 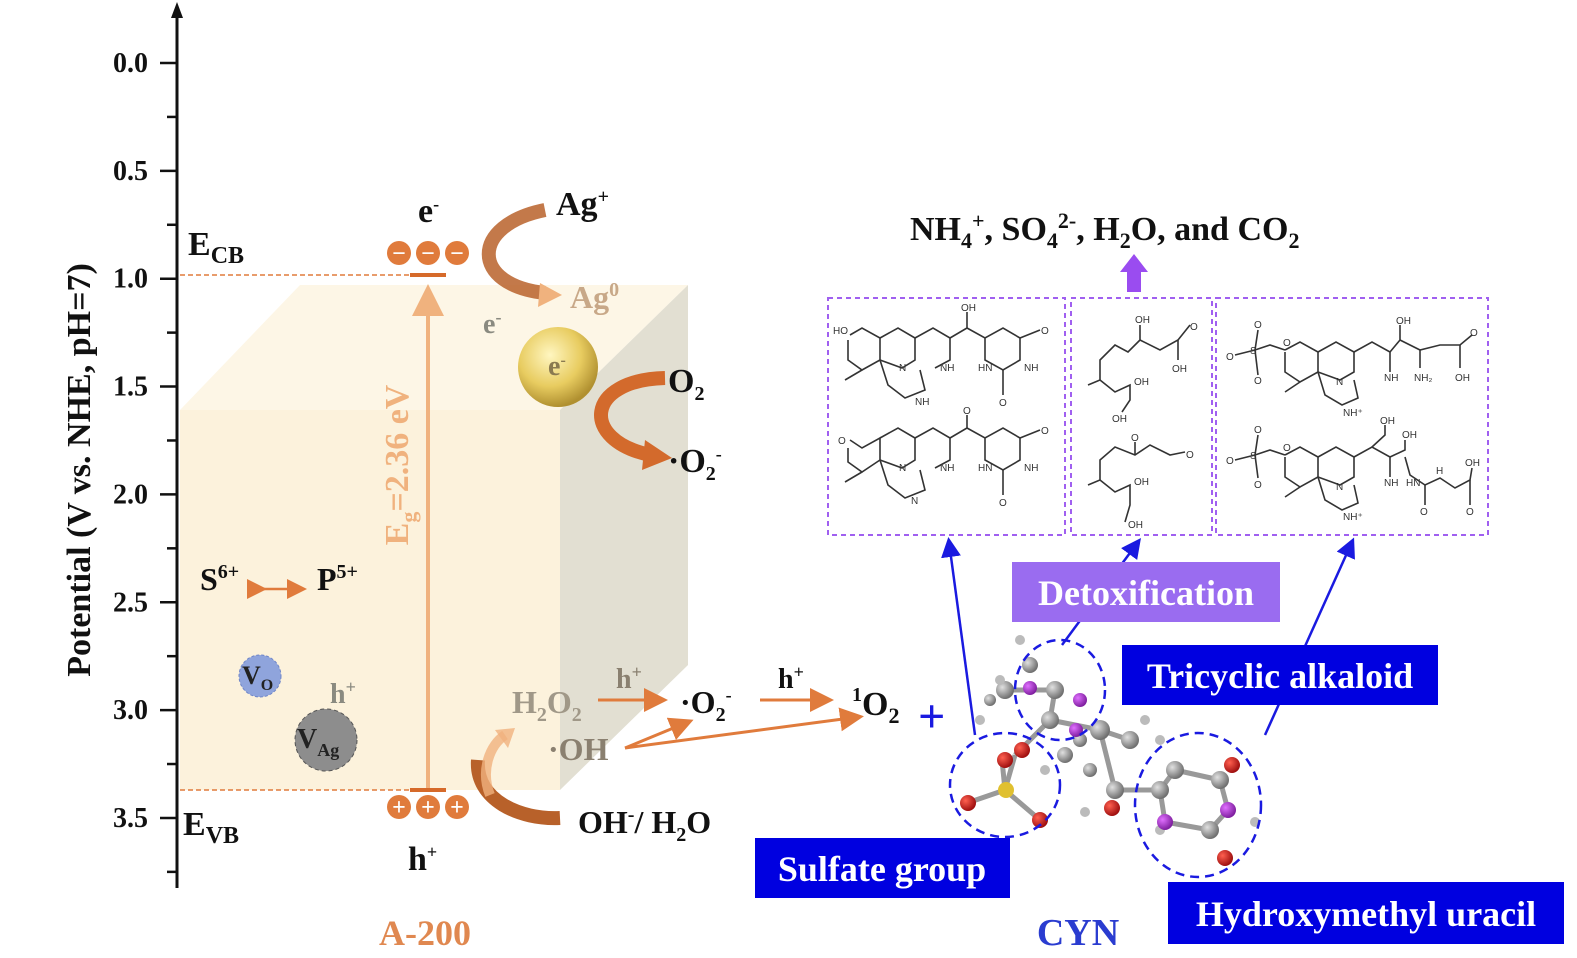 What do you see at coordinates (428, 808) in the screenshot?
I see `holes: + + +` at bounding box center [428, 808].